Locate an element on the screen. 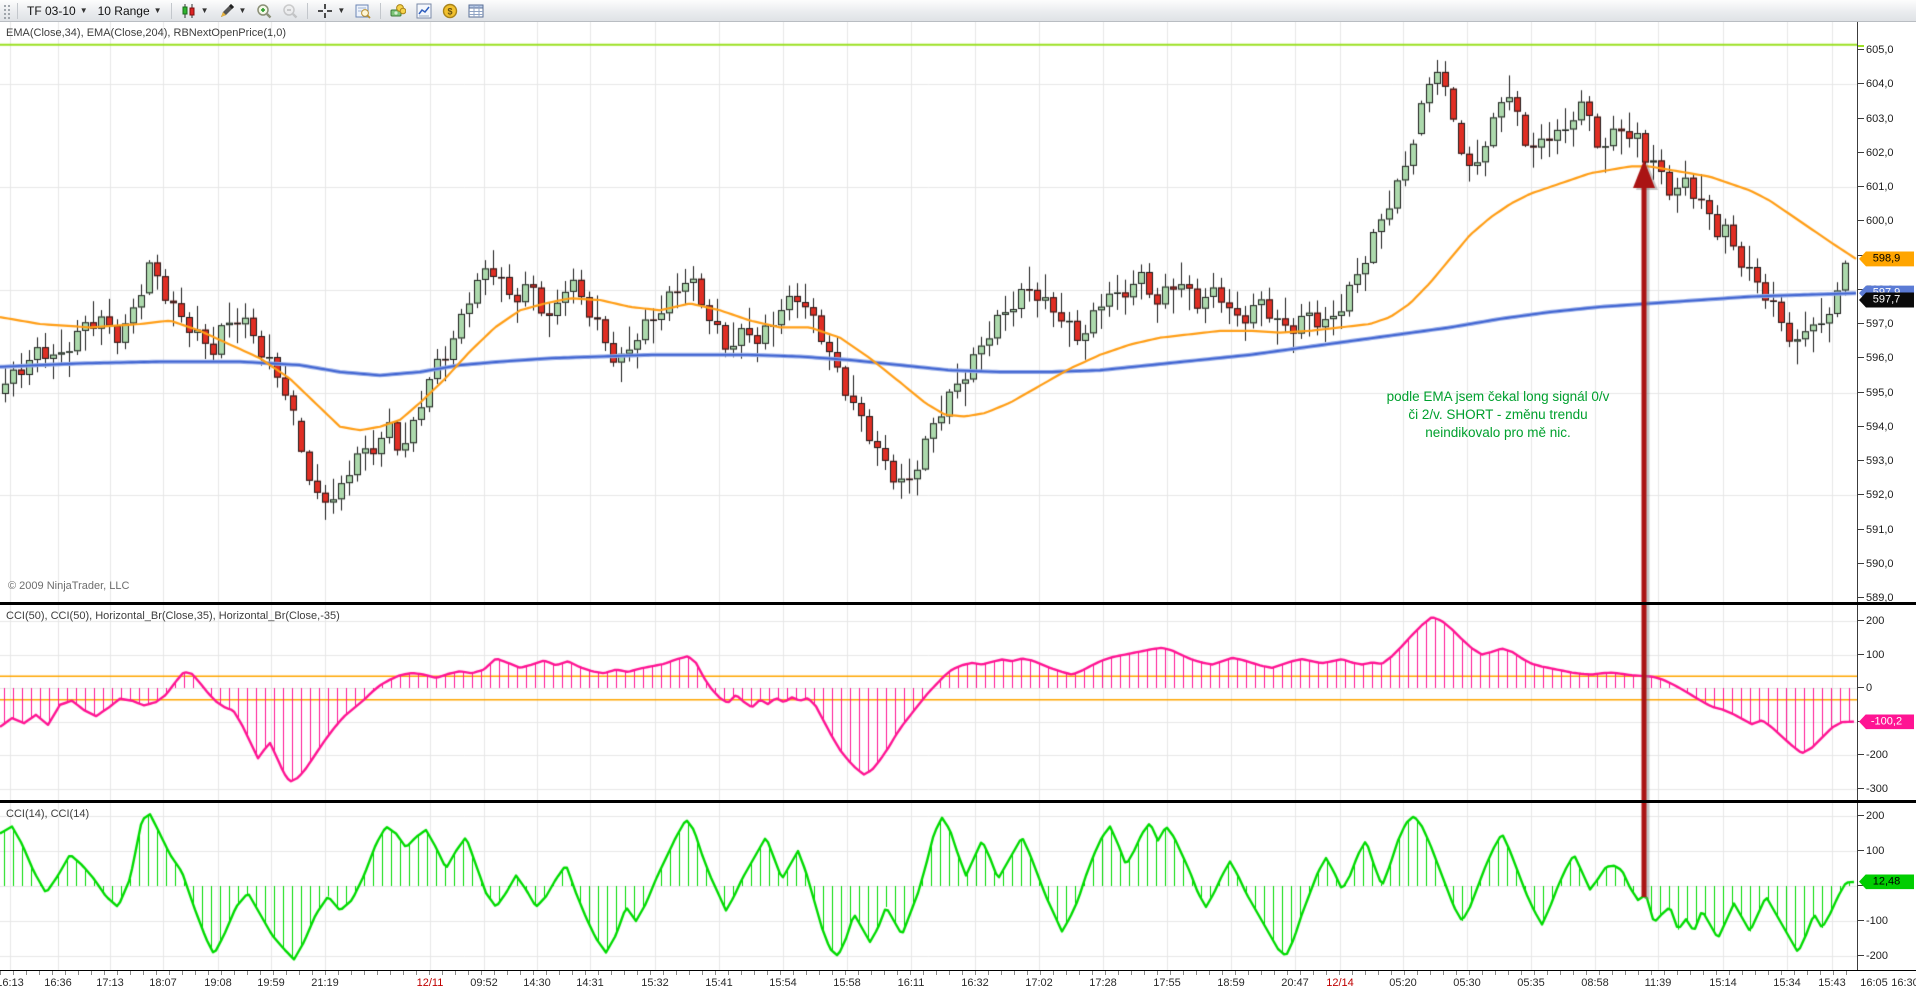 This screenshot has height=995, width=1916. simulated-dollar-button: $ is located at coordinates (450, 11).